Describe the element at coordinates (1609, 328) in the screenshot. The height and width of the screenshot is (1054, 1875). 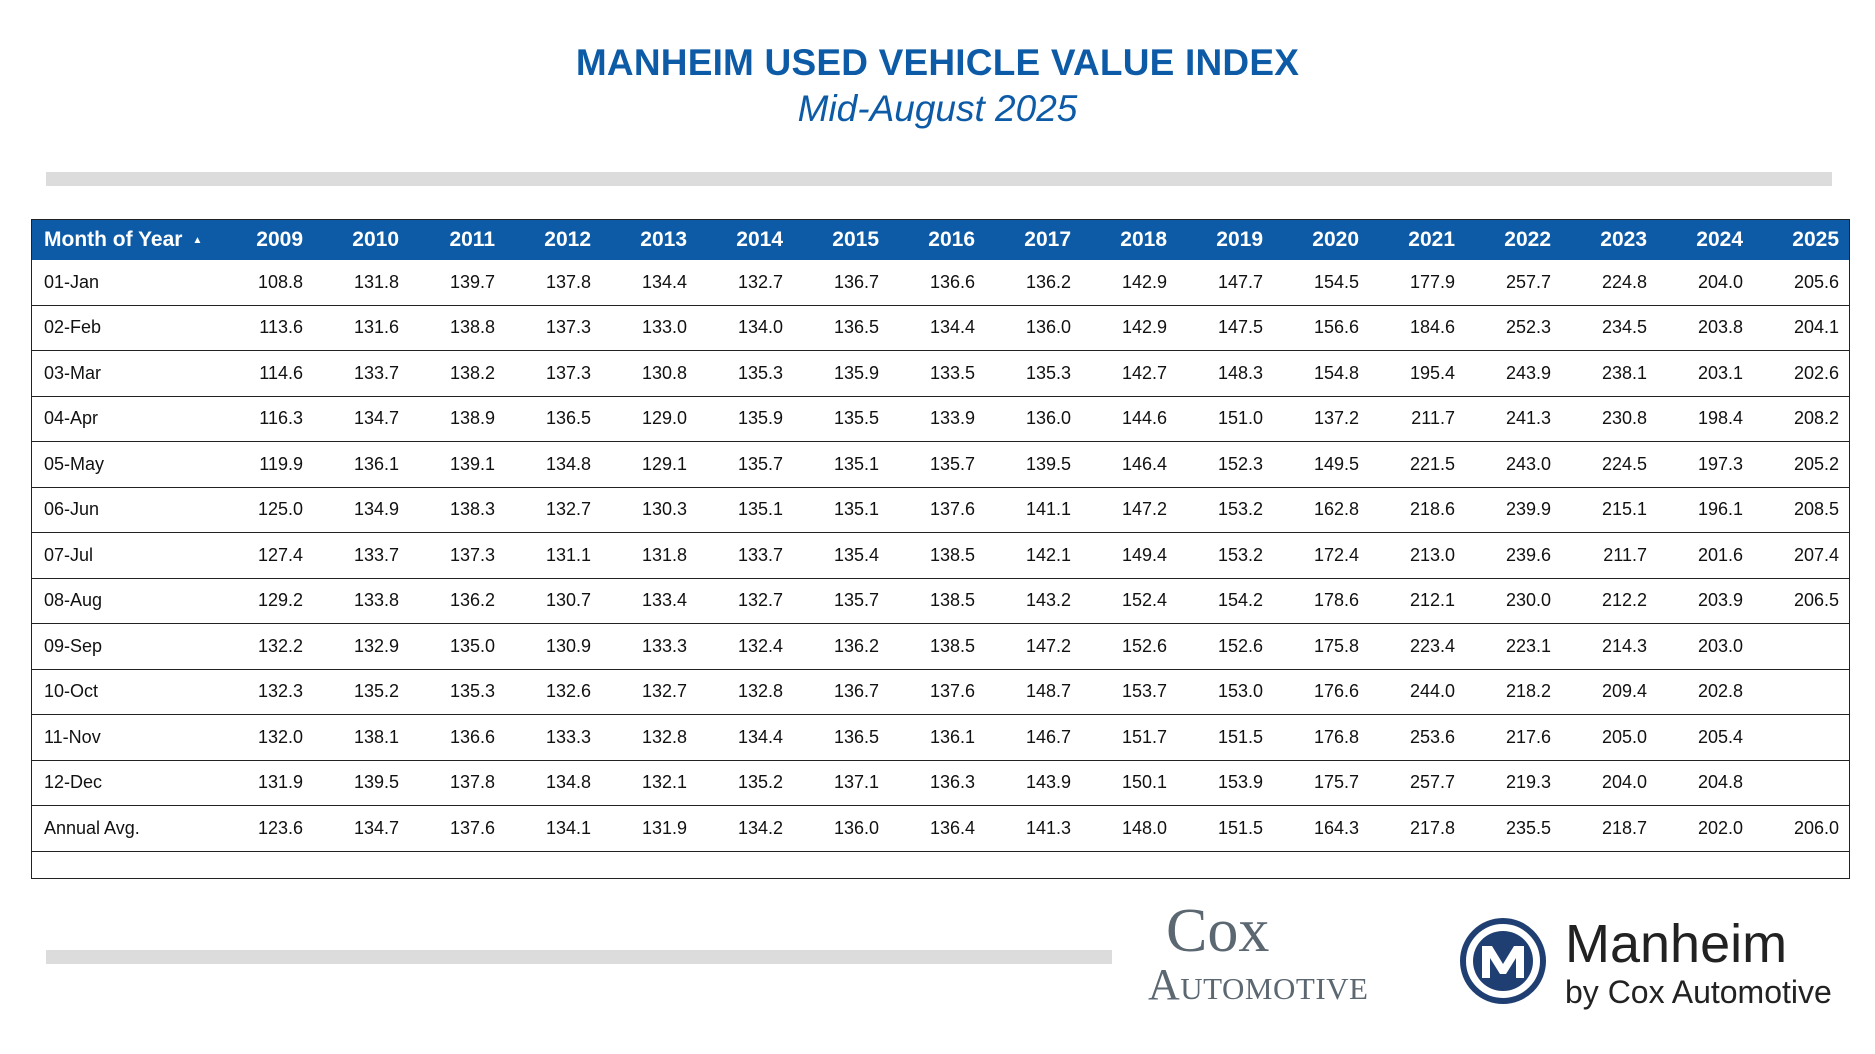
I see `table-cell: 234.5` at that location.